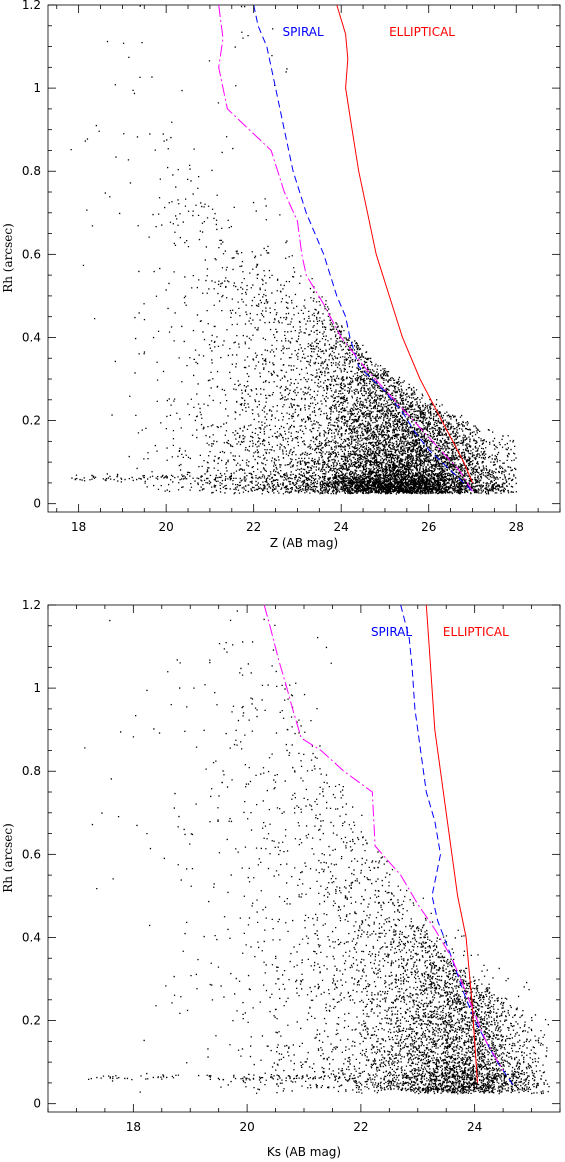 This screenshot has height=1162, width=565. What do you see at coordinates (304, 543) in the screenshot?
I see `x-axis-label: Z (AB mag)` at bounding box center [304, 543].